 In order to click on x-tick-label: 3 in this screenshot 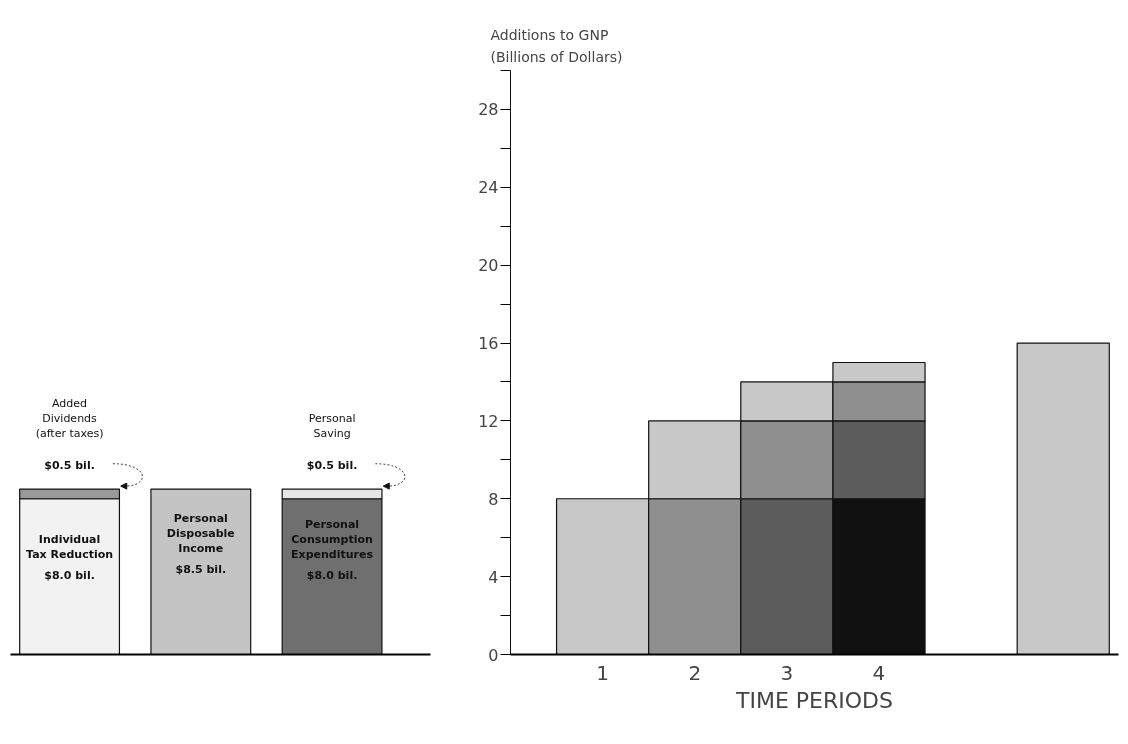, I will do `click(787, 672)`.